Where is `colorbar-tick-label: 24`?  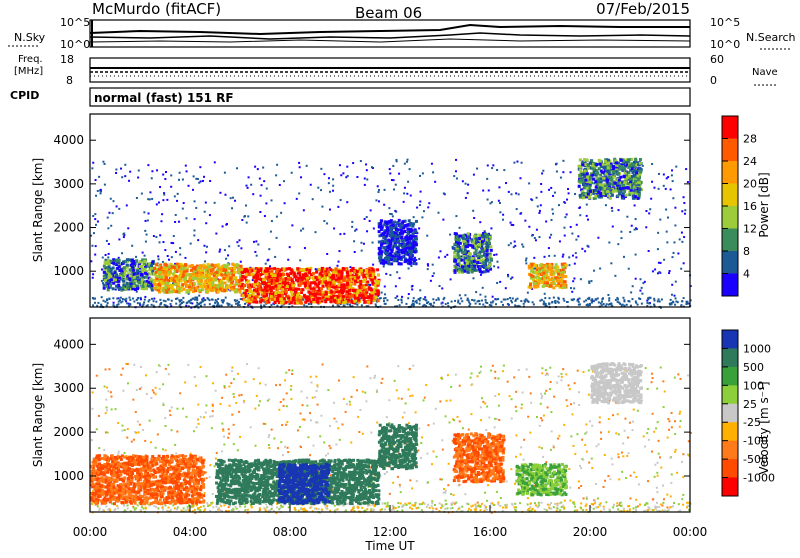 colorbar-tick-label: 24 is located at coordinates (750, 161).